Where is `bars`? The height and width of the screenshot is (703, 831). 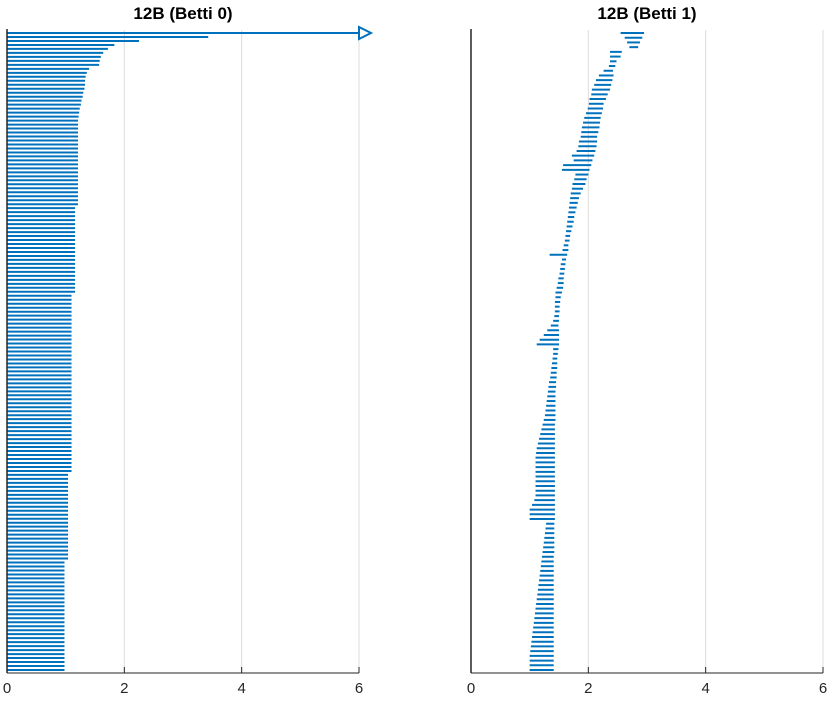 bars is located at coordinates (587, 351).